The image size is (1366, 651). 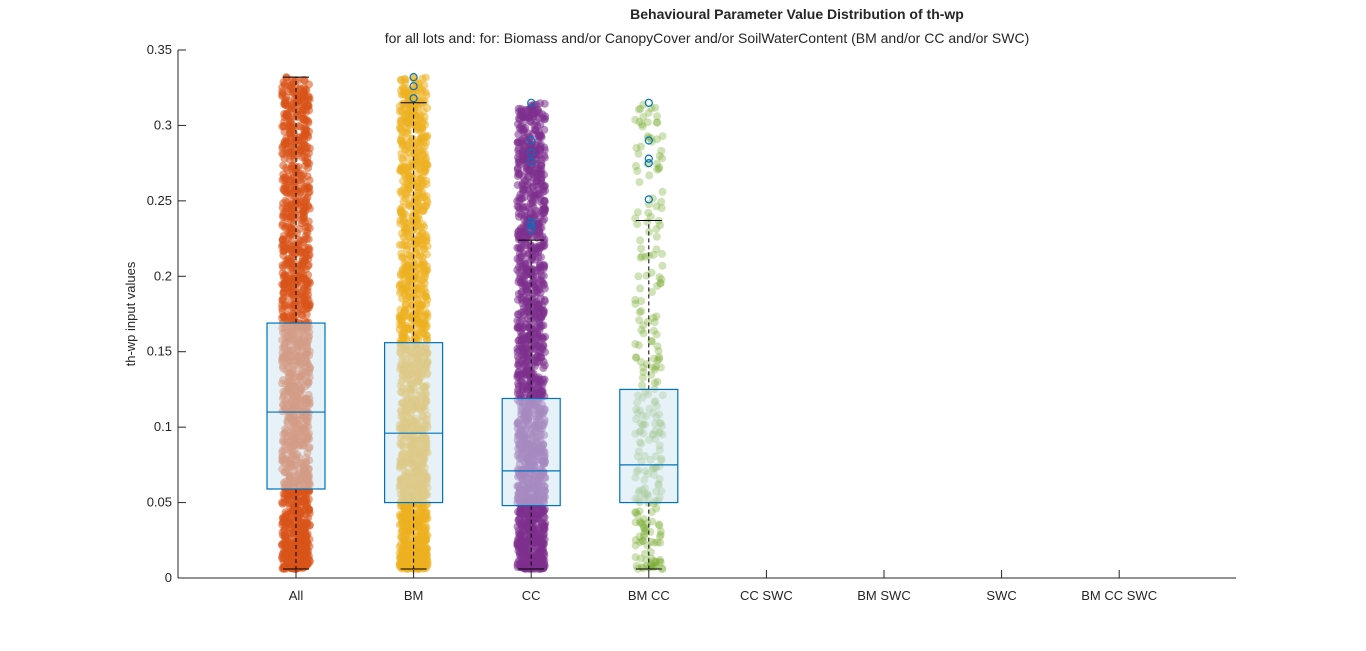 What do you see at coordinates (166, 313) in the screenshot?
I see `y-ticks: 00.050.10.150.20.250.30.35` at bounding box center [166, 313].